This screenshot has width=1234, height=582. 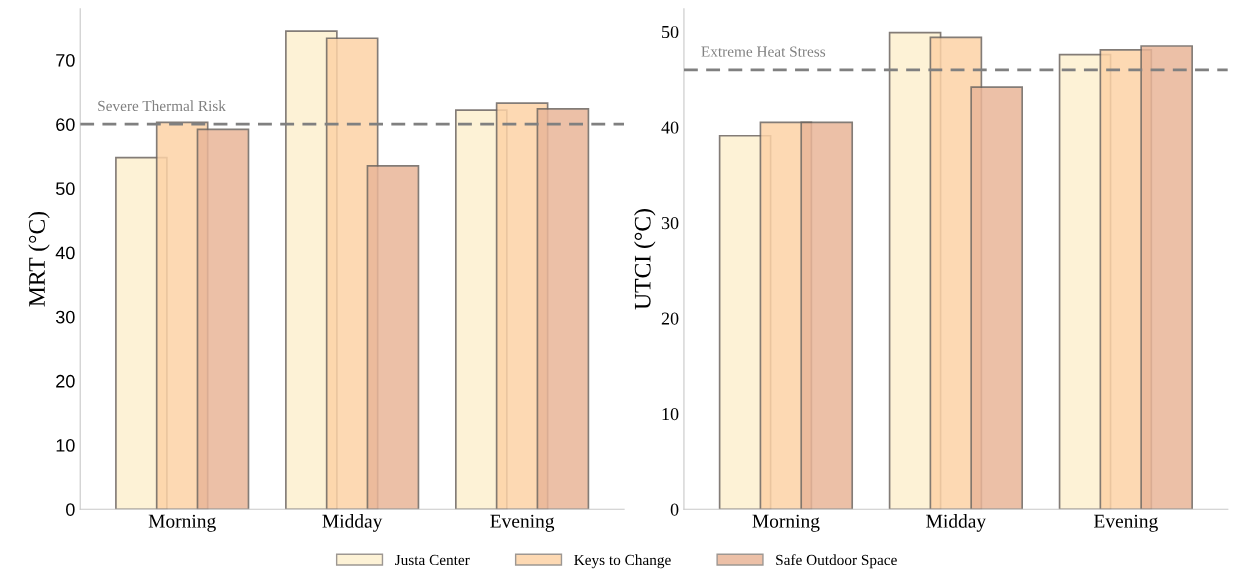 What do you see at coordinates (836, 561) in the screenshot?
I see `legend-label: Safe Outdoor Space` at bounding box center [836, 561].